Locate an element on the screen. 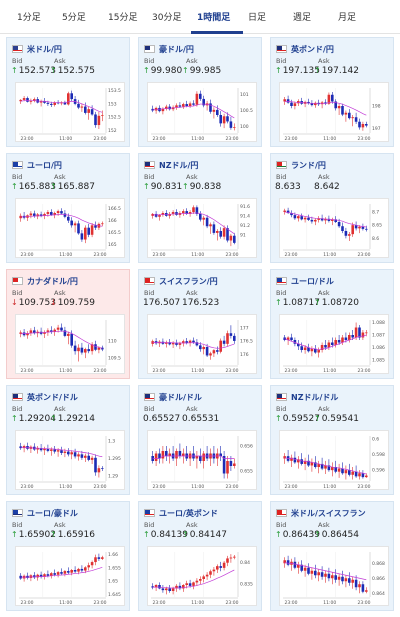  pair-name: スイスフラン/円 is located at coordinates (188, 281).